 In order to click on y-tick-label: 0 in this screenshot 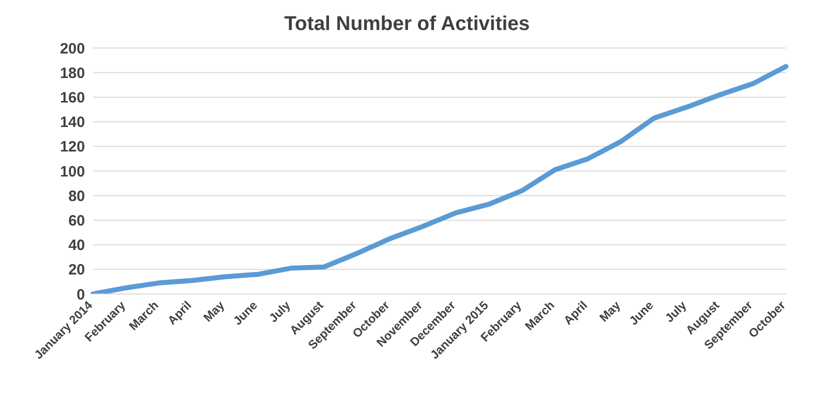, I will do `click(80, 295)`.